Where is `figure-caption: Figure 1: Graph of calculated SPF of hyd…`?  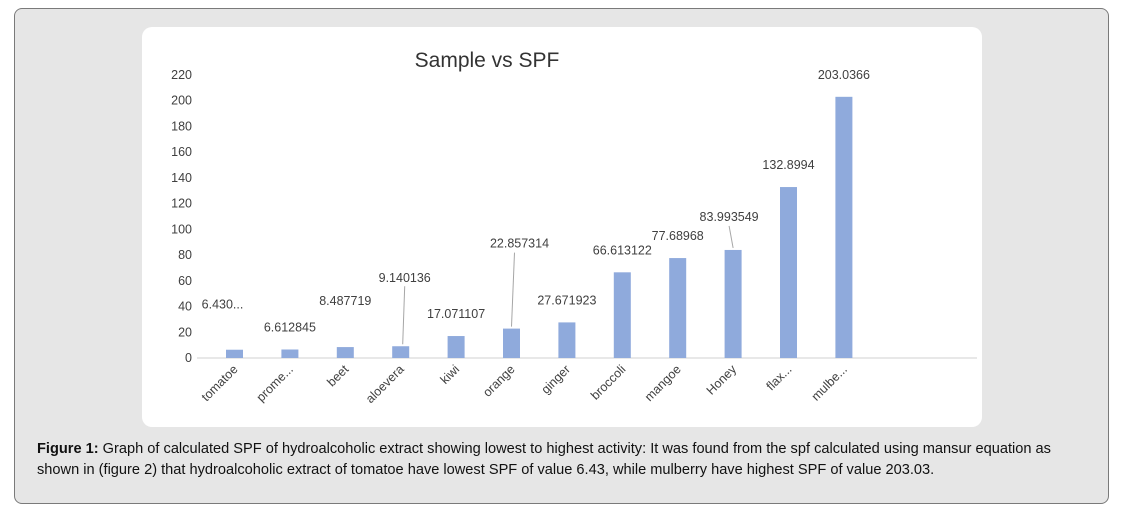
figure-caption: Figure 1: Graph of calculated SPF of hyd… is located at coordinates (567, 460).